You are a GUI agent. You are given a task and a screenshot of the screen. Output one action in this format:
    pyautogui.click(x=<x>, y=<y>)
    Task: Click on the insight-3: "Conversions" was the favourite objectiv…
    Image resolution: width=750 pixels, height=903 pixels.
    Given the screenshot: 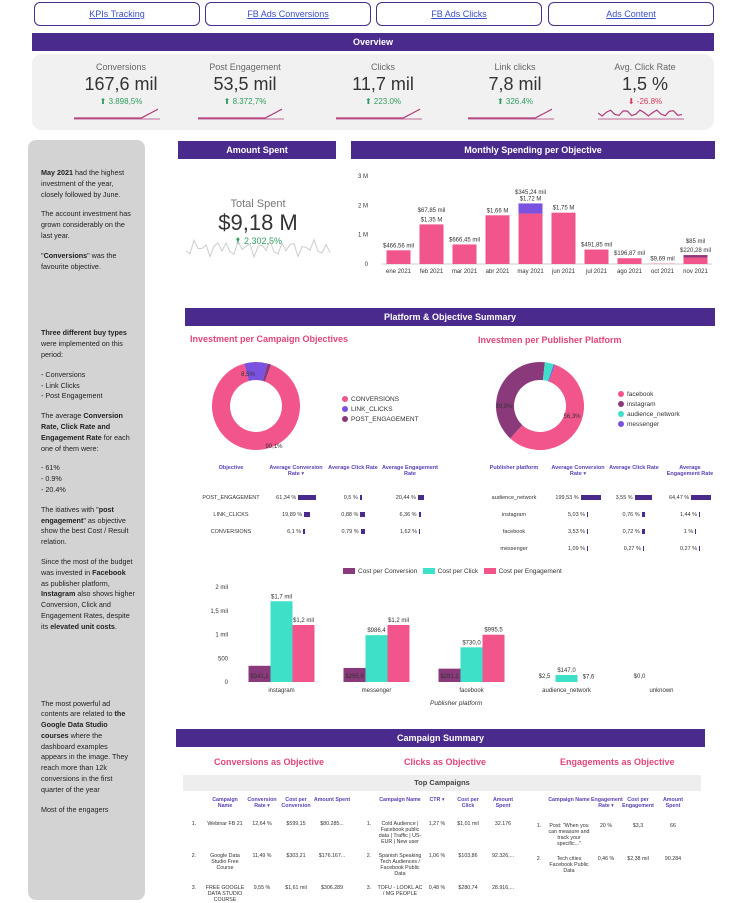 What is the action you would take?
    pyautogui.click(x=88, y=262)
    